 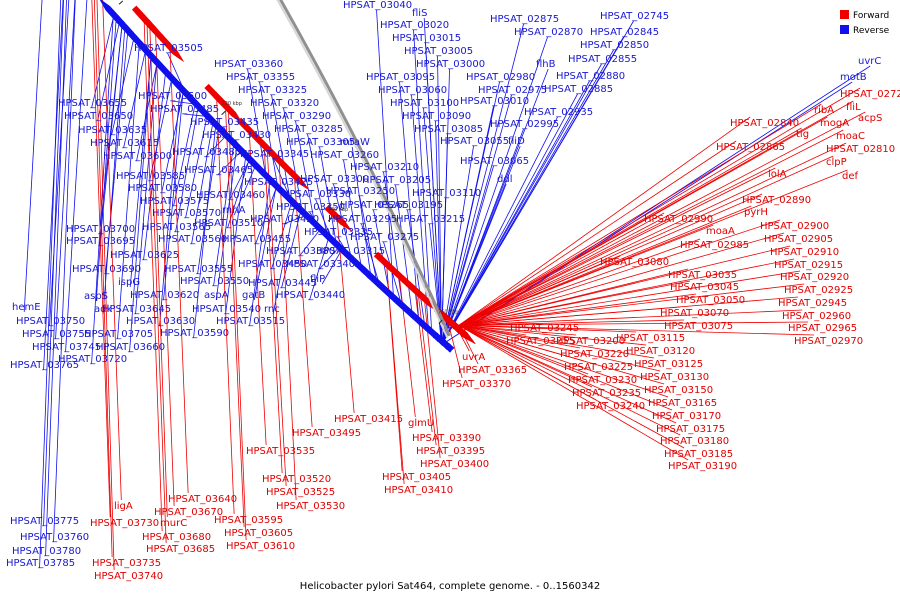 What do you see at coordinates (50, 321) in the screenshot?
I see `gene-label: HPSAT_03750` at bounding box center [50, 321].